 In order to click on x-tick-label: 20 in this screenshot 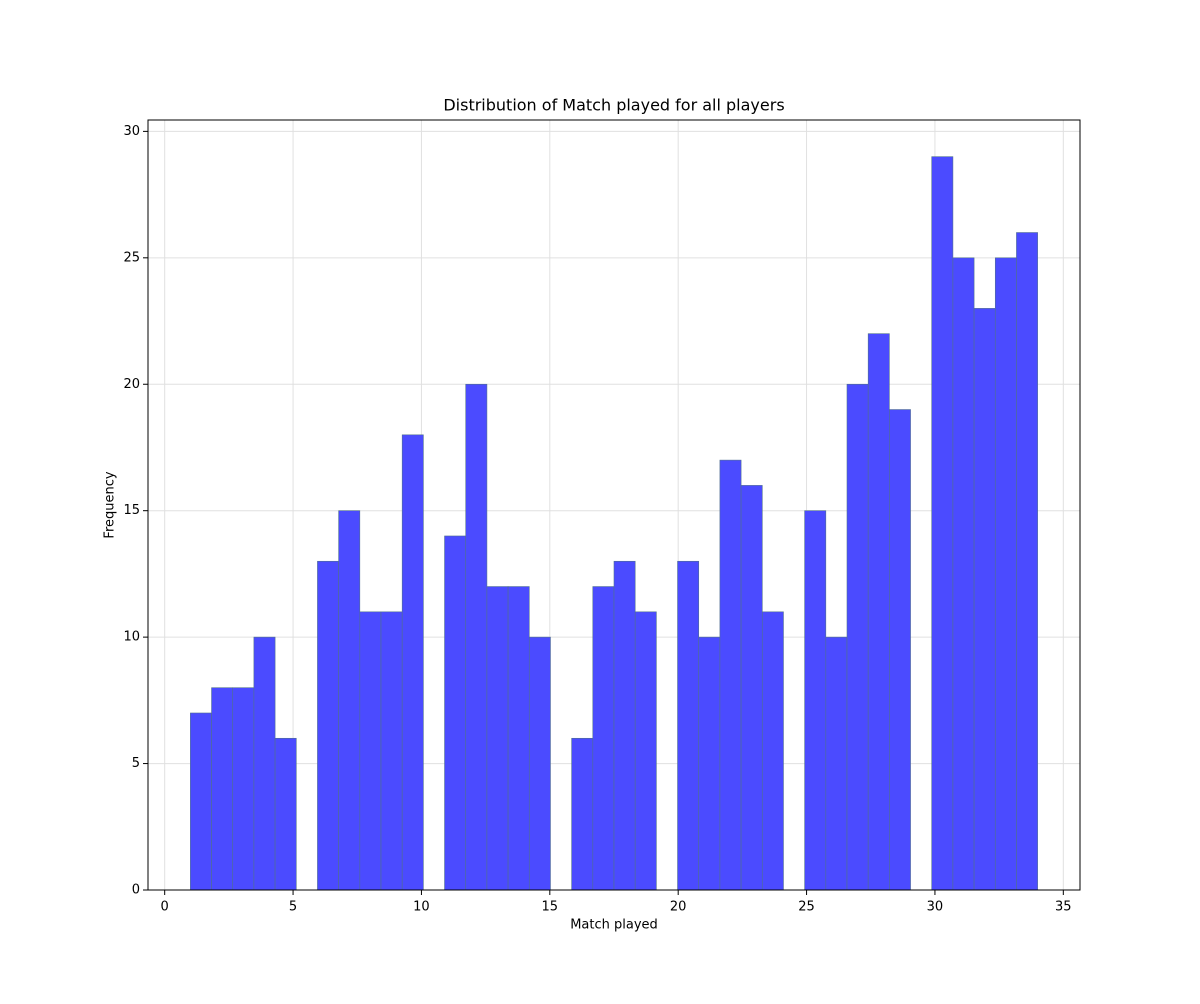, I will do `click(678, 907)`.